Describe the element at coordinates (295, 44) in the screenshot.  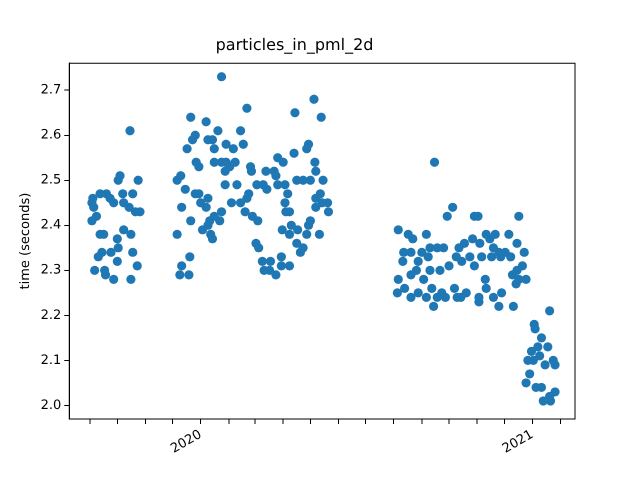
I see `chart-title: particles_in_pml_2d` at that location.